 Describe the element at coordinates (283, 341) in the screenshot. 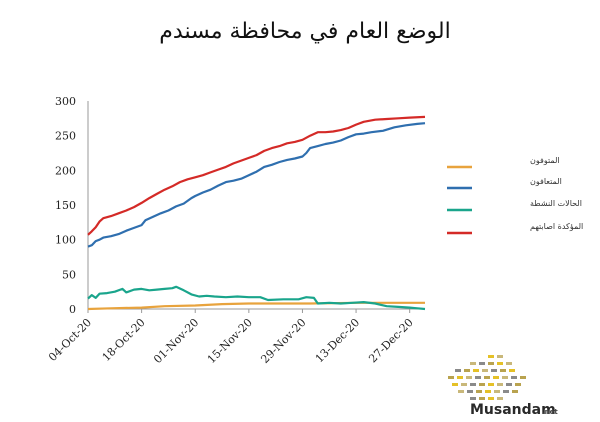

I see `x-tick-label: 29-Nov-20` at that location.